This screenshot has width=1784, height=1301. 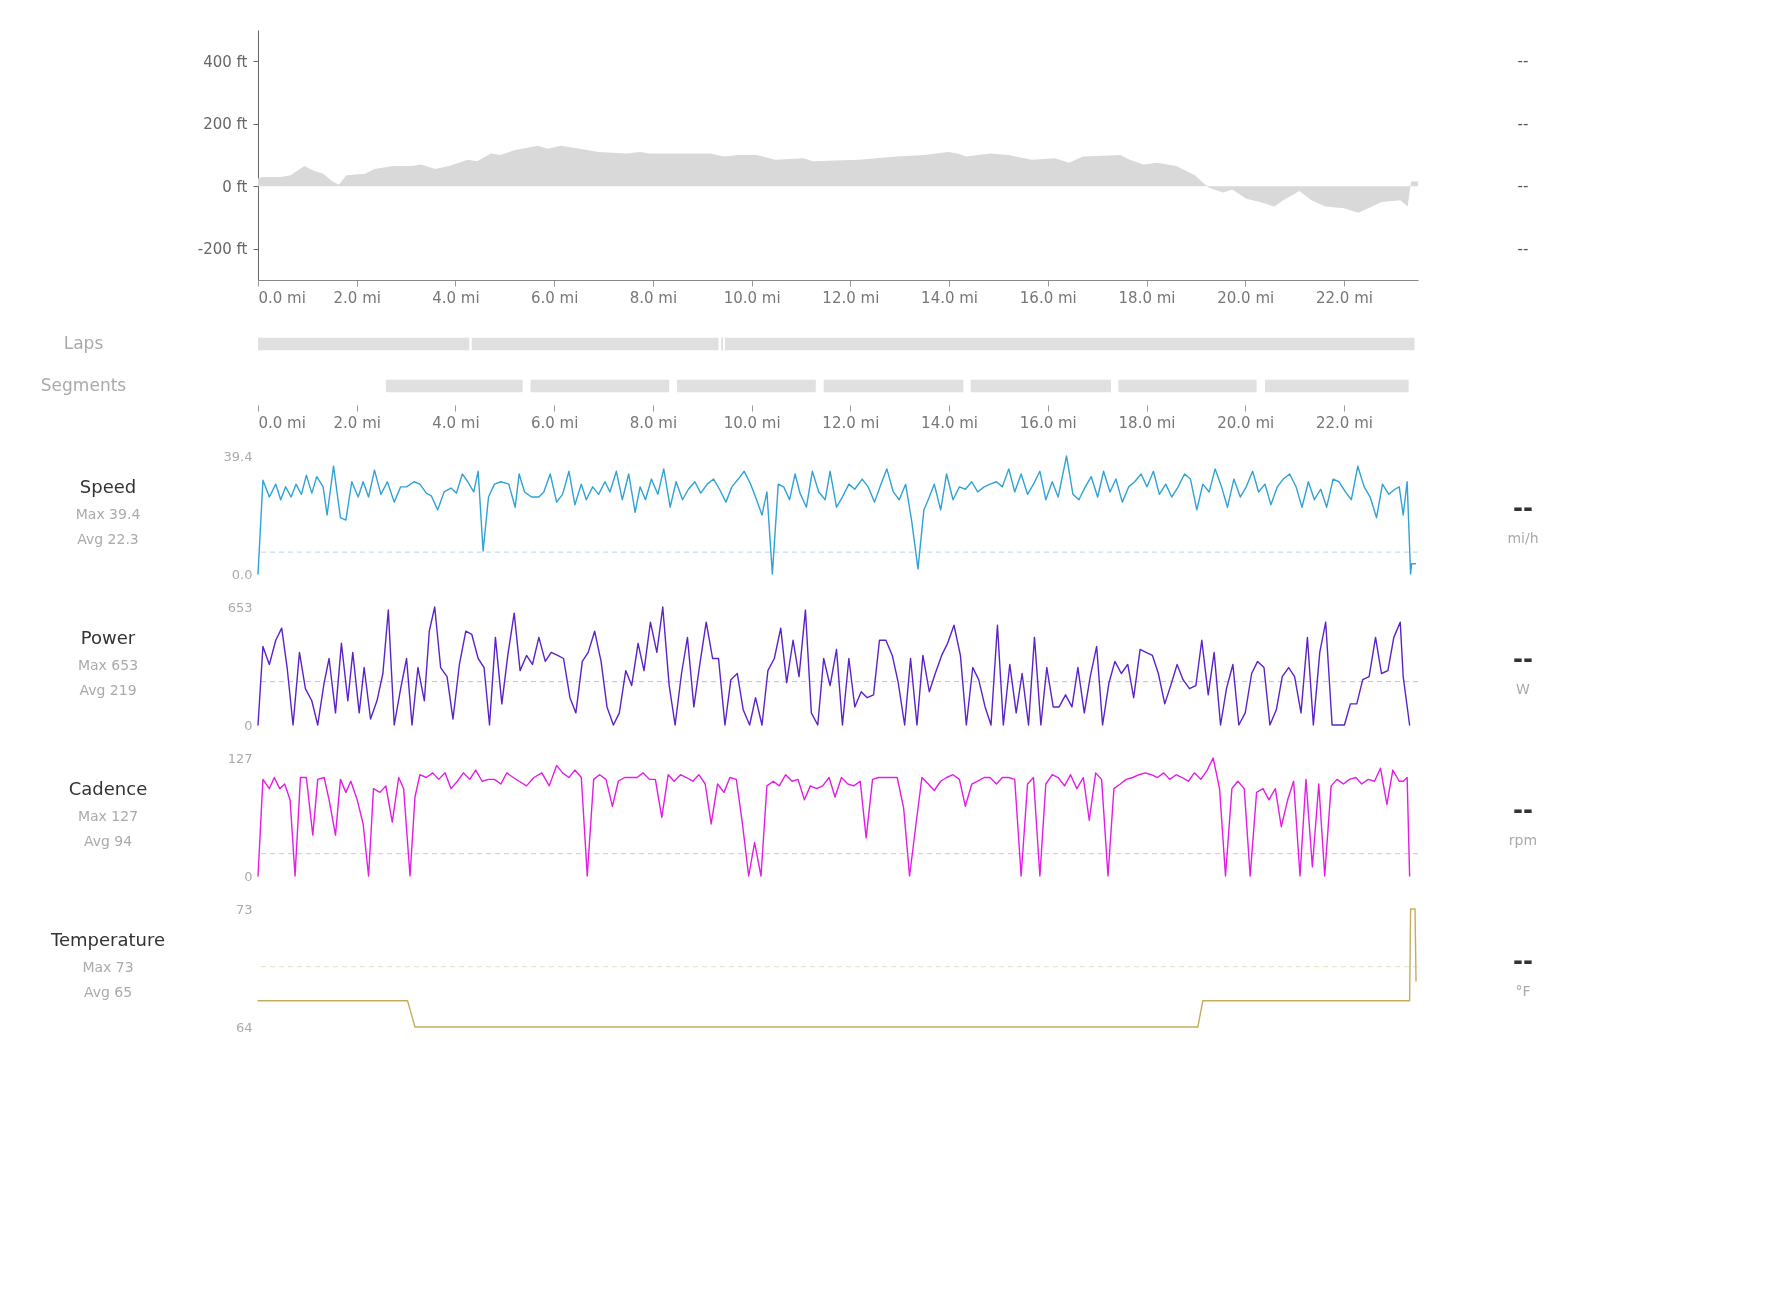 I want to click on text: Avg 219, so click(x=108, y=689).